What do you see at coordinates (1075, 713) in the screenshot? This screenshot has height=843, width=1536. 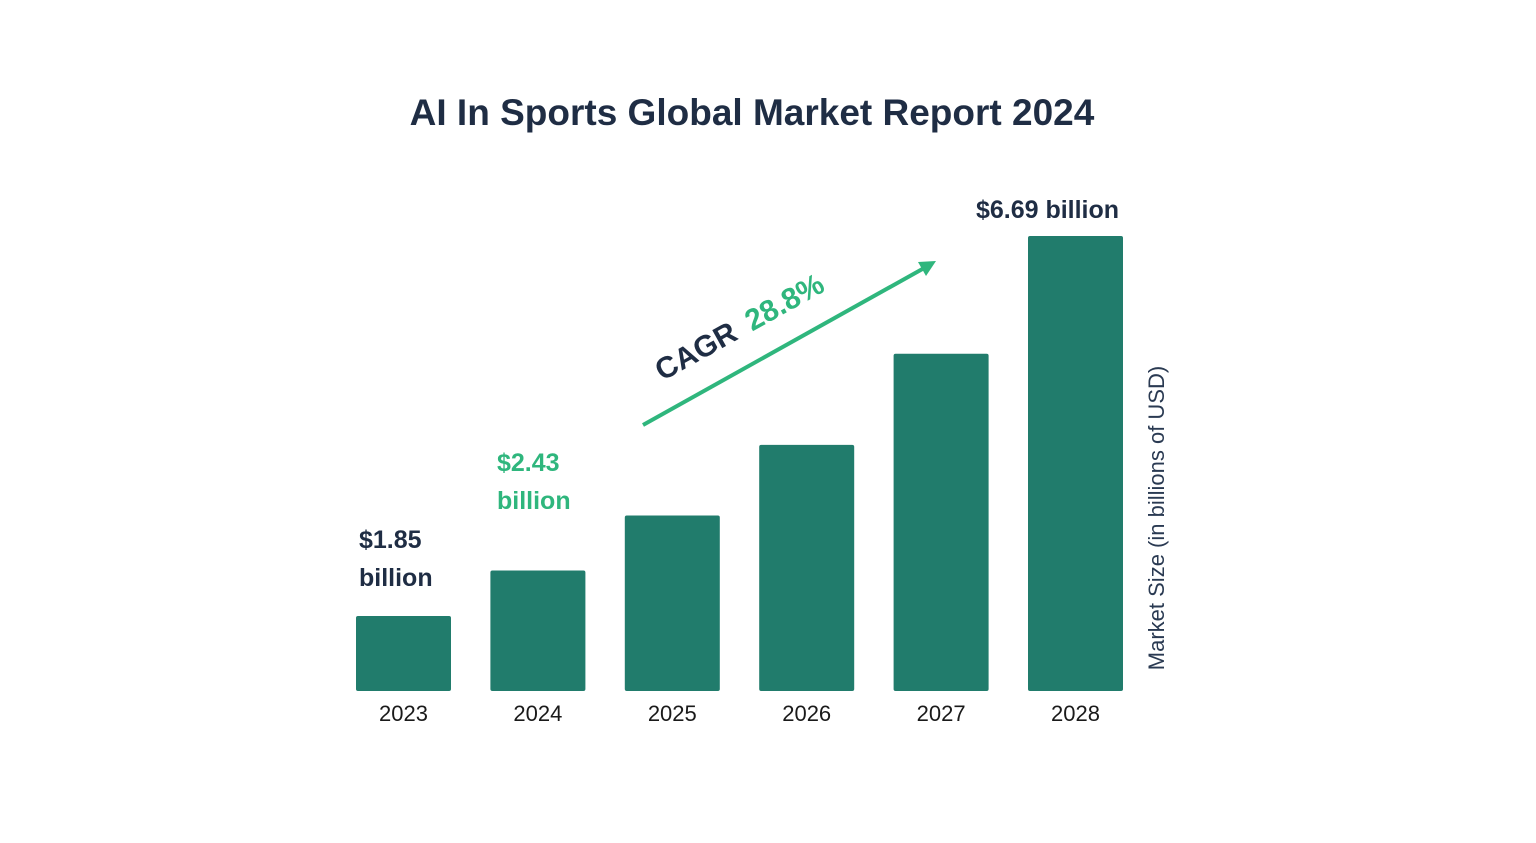 I see `x-tick-label-2028: 2028` at bounding box center [1075, 713].